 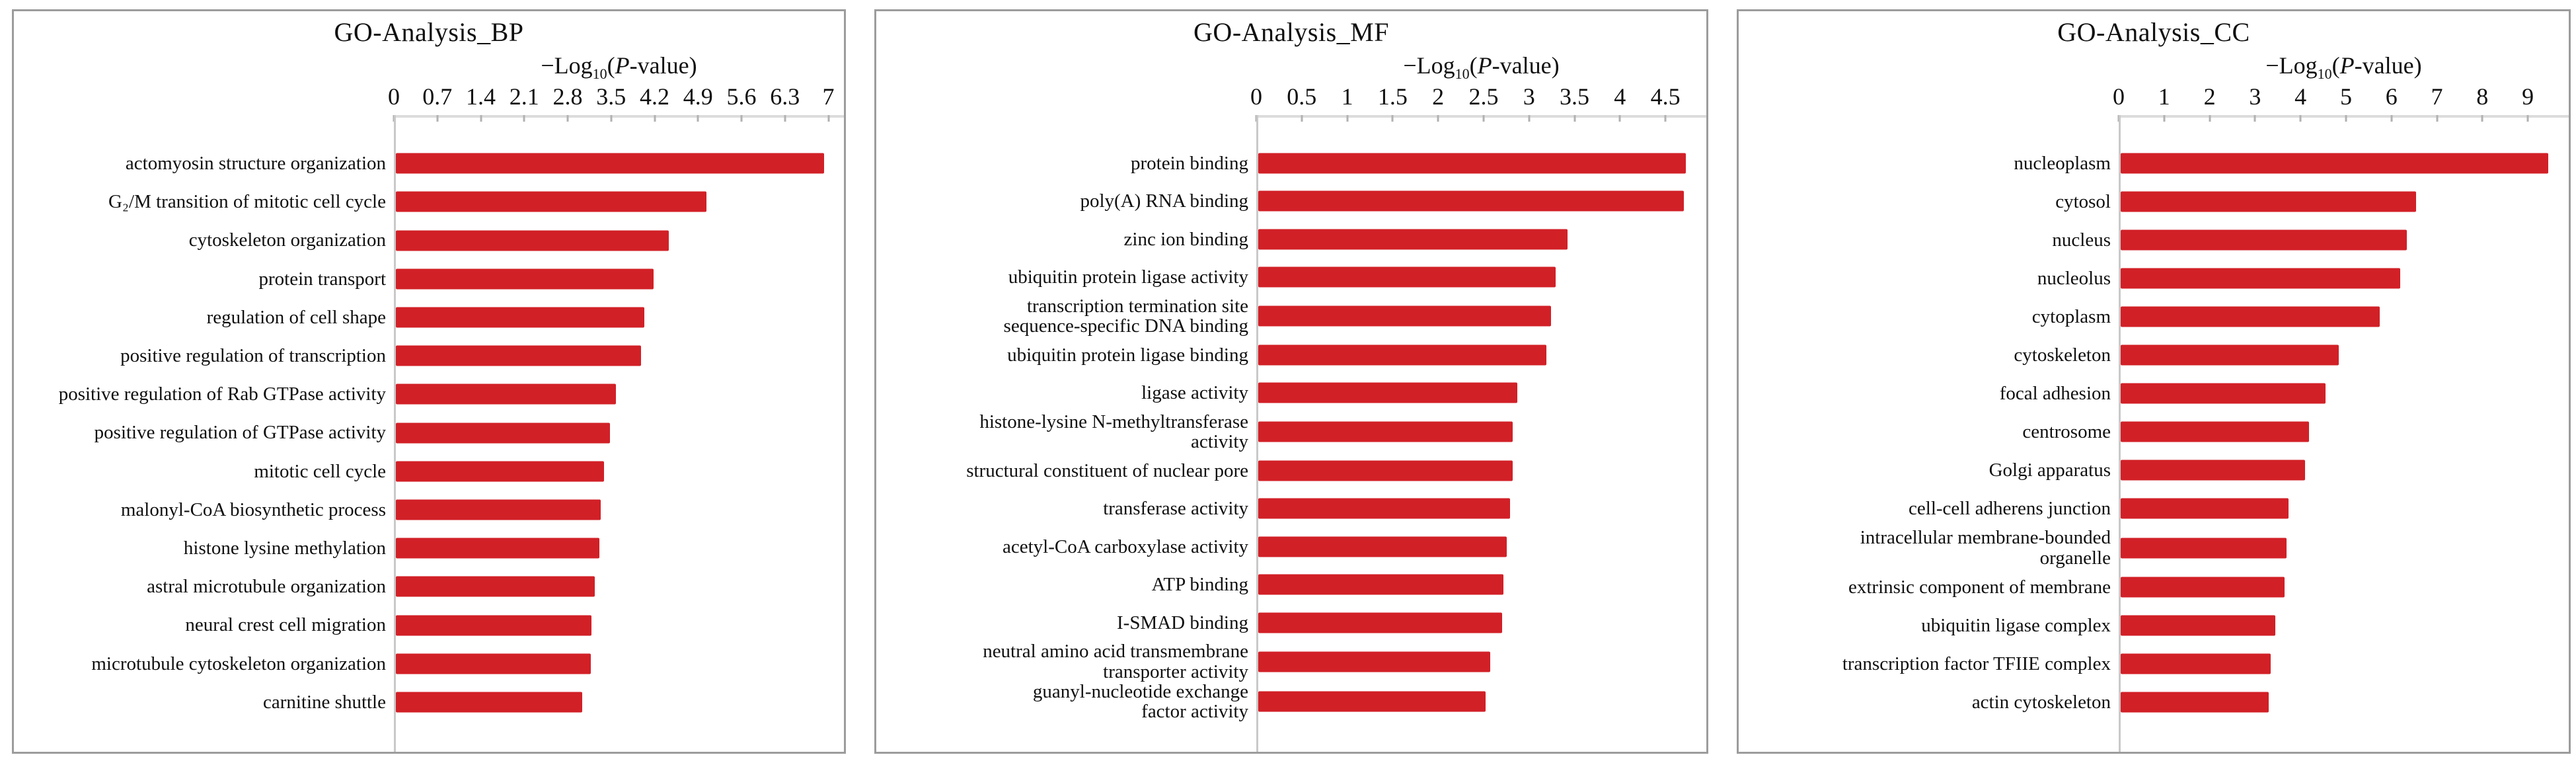 What do you see at coordinates (698, 97) in the screenshot?
I see `x-tick-label: 4.9` at bounding box center [698, 97].